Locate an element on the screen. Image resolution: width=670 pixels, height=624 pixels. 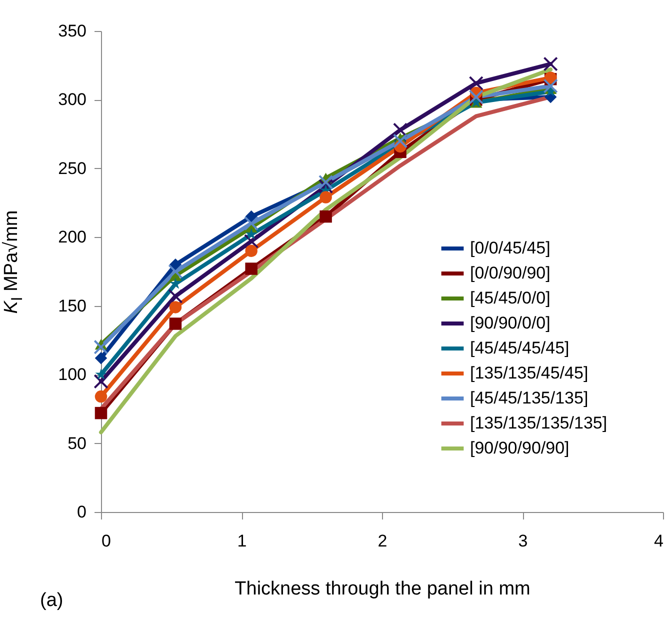
x-tick-label: 1 is located at coordinates (242, 541).